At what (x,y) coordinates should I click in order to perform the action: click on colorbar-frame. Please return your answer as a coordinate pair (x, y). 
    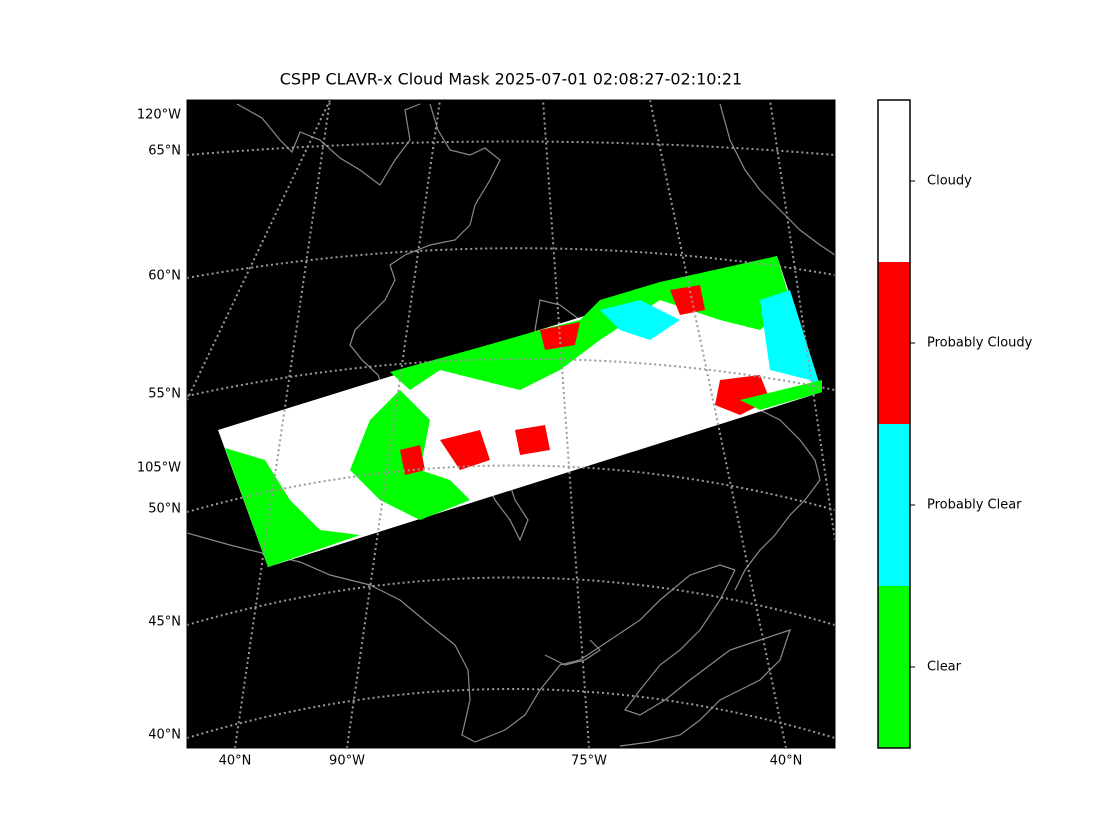
    Looking at the image, I should click on (894, 424).